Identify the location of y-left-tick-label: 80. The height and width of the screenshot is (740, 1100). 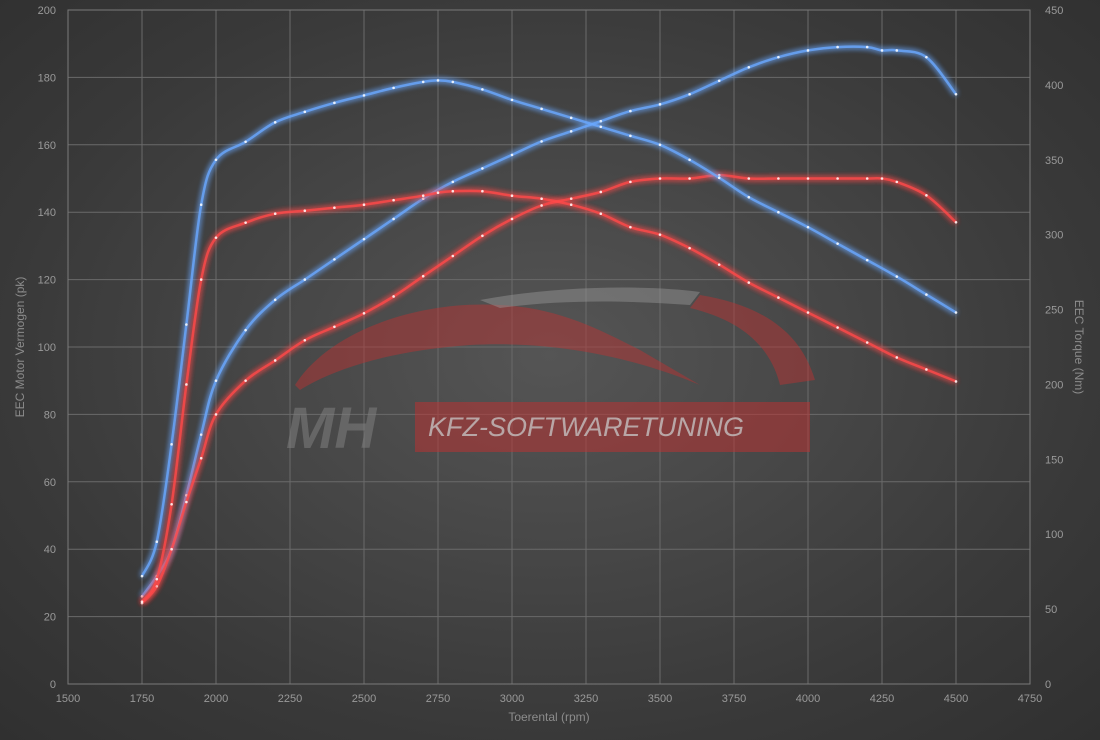
(50, 415).